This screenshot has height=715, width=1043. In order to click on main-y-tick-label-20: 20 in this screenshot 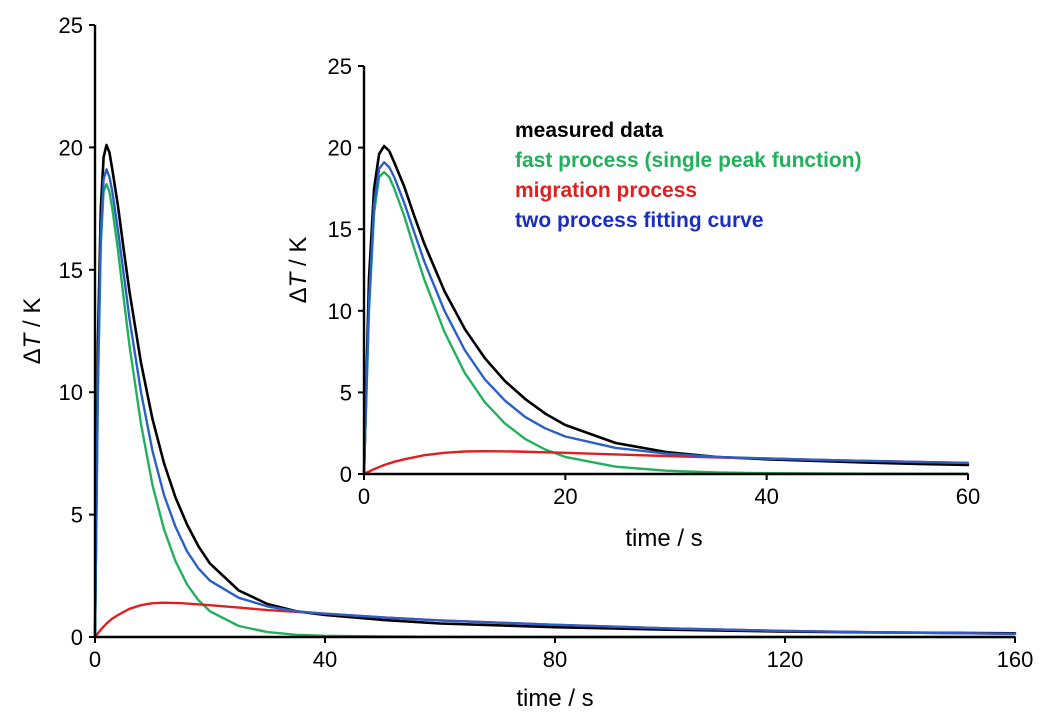, I will do `click(71, 147)`.